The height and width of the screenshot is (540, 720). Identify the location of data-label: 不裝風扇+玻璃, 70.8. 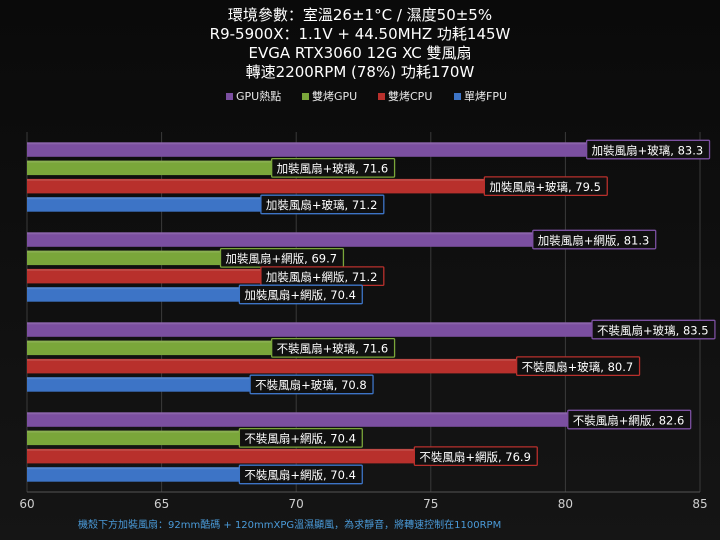
(311, 384).